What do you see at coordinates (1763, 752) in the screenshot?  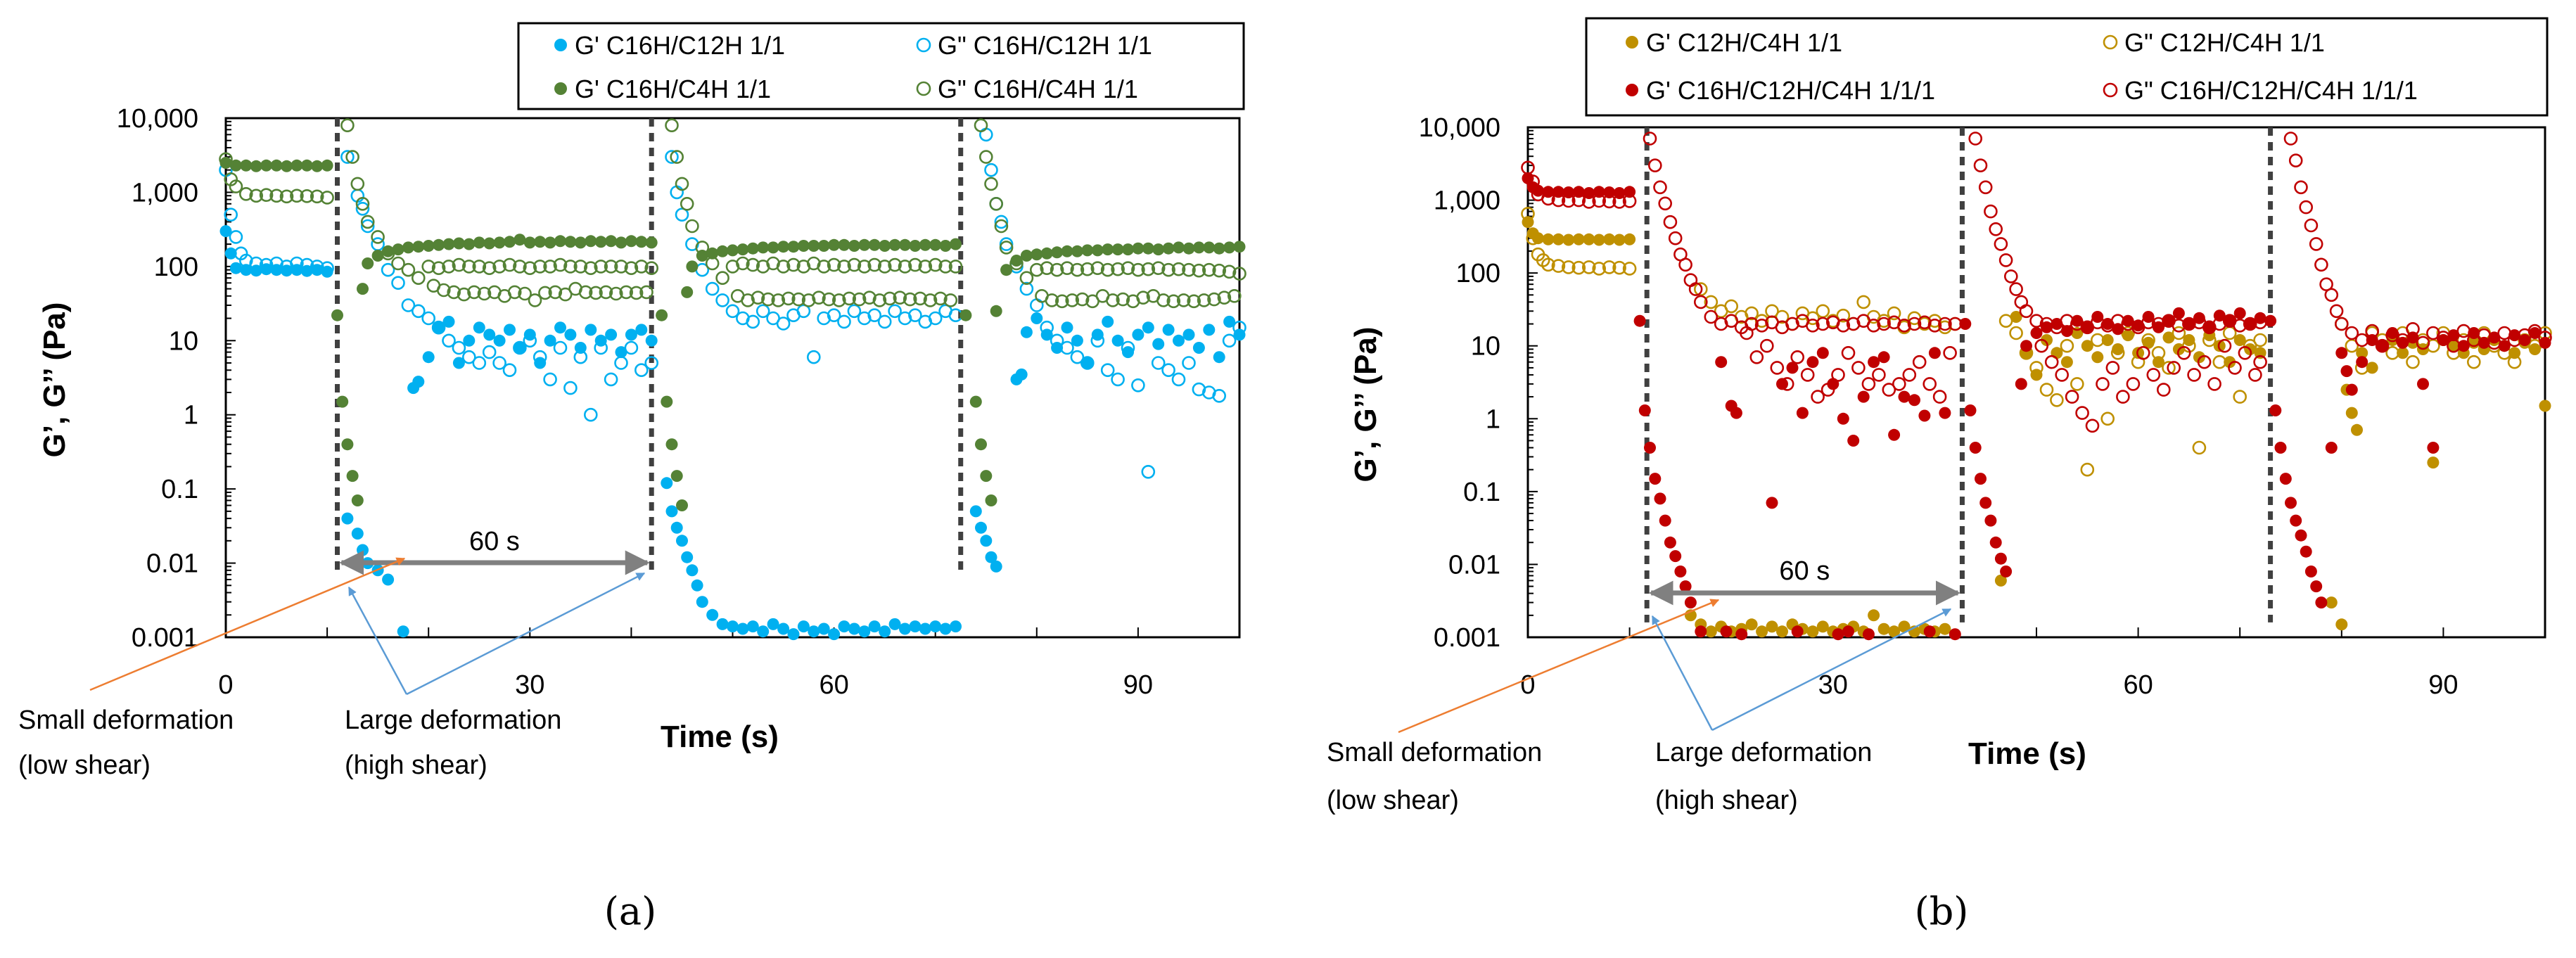 I see `large-deformation-label: Large deformation` at bounding box center [1763, 752].